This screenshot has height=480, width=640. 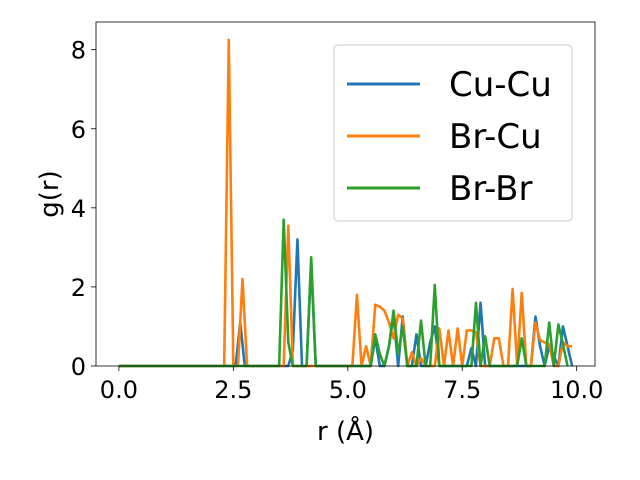 What do you see at coordinates (348, 390) in the screenshot?
I see `x-tick-label: 5.0` at bounding box center [348, 390].